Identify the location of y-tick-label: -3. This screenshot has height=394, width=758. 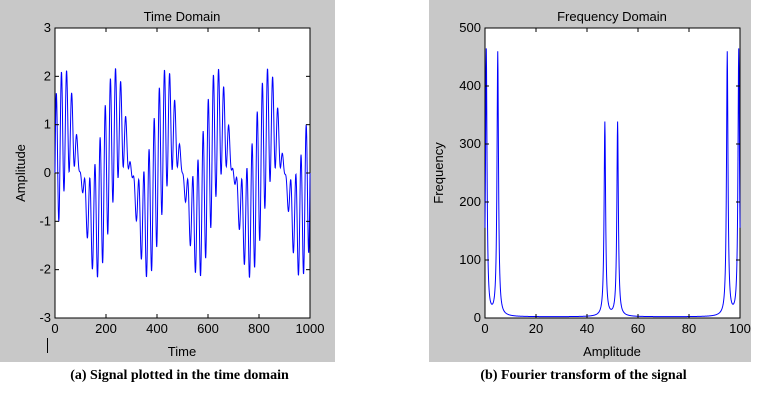
(45, 317).